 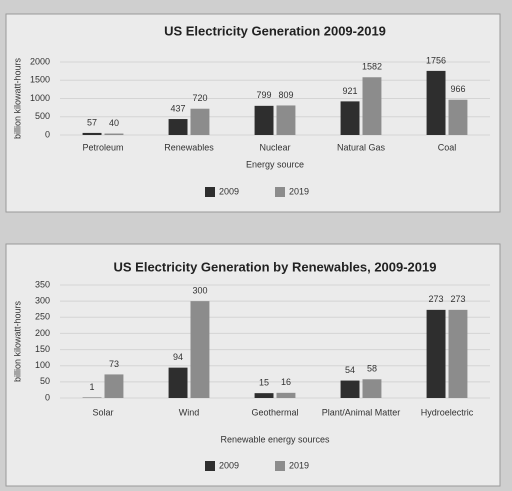 What do you see at coordinates (274, 147) in the screenshot?
I see `x-tick-label: Nuclear` at bounding box center [274, 147].